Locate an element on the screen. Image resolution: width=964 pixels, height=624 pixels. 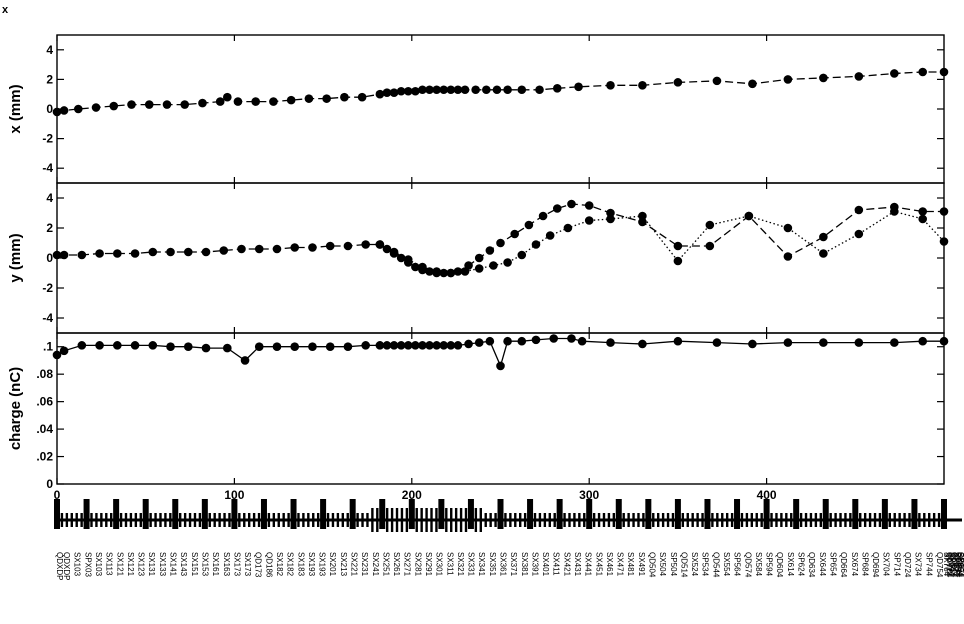
element-label: SX231 is located at coordinates (364, 564).